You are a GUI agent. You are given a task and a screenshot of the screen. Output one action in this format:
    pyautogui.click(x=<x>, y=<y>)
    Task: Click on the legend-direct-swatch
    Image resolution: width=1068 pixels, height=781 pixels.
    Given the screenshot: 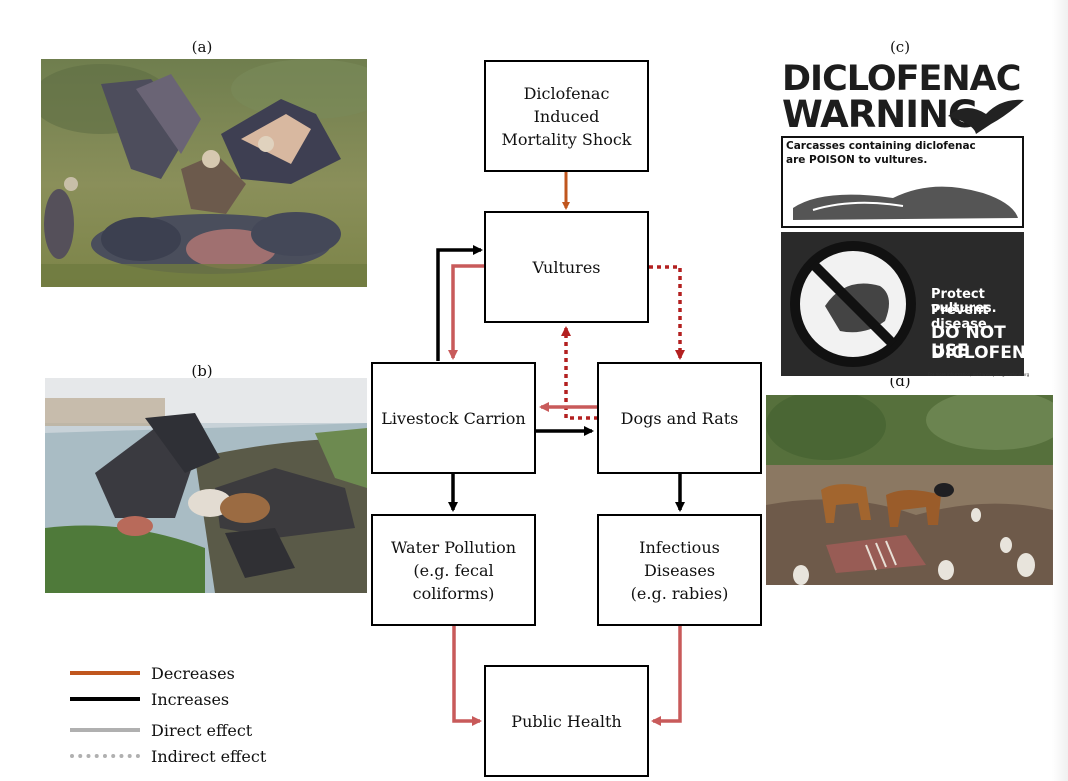 What is the action you would take?
    pyautogui.click(x=105, y=730)
    